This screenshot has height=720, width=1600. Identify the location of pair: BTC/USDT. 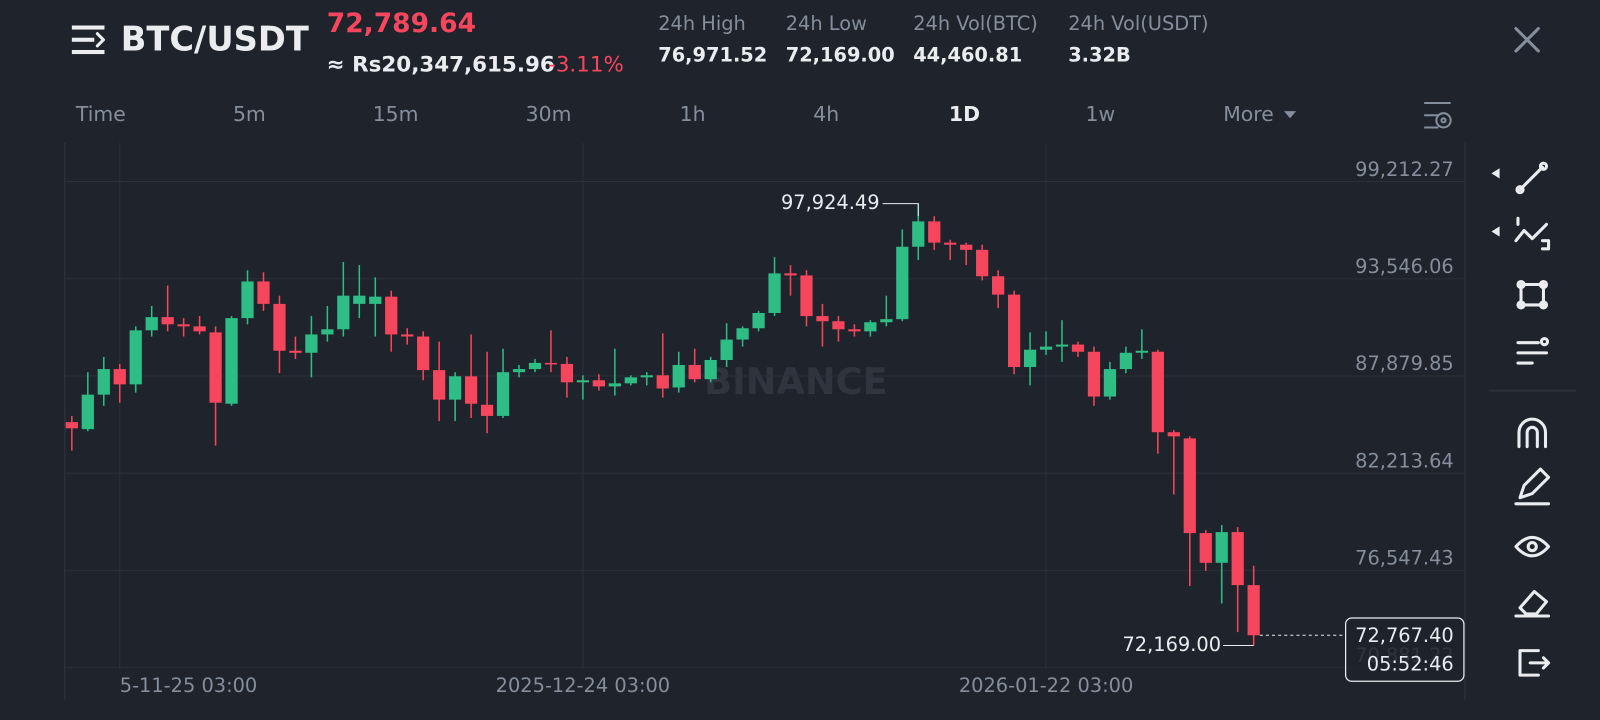
(215, 38).